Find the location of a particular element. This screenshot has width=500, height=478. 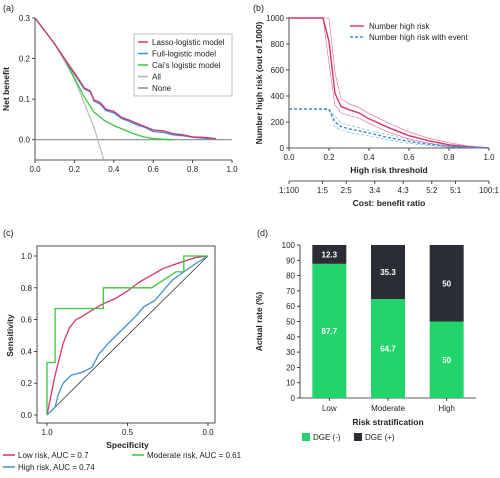

y-tick-label-b: 200 is located at coordinates (278, 122).